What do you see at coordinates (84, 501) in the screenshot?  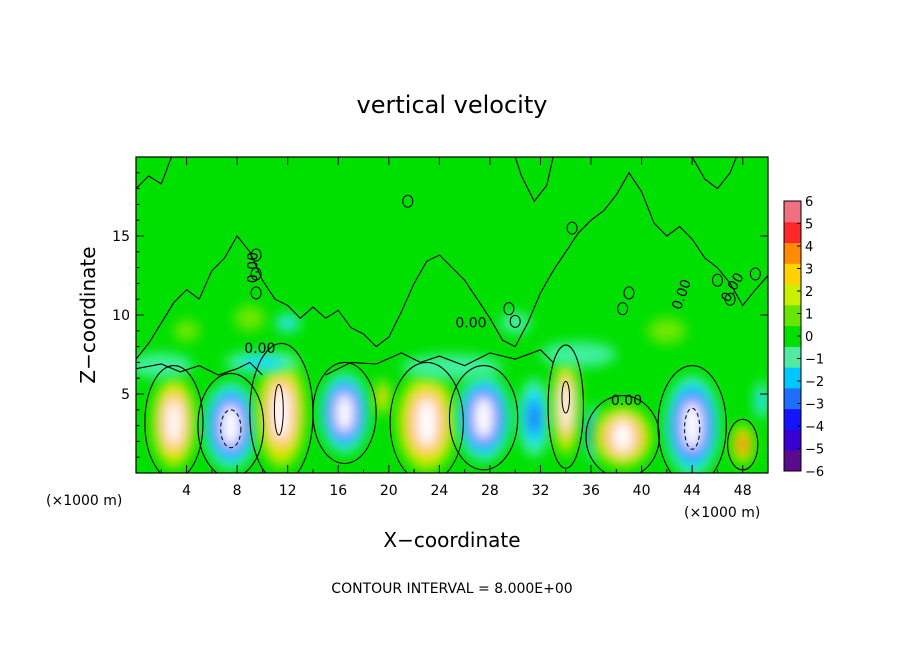 I see `x-unit-left: (×1000 m)` at bounding box center [84, 501].